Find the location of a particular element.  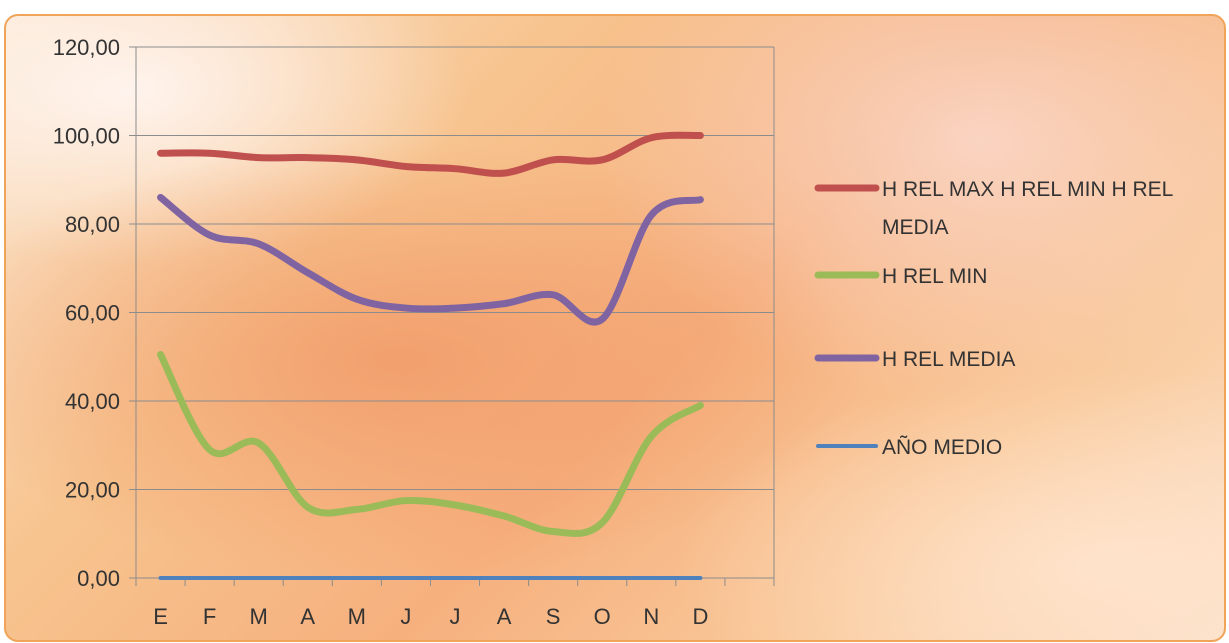

y-tick-label: 40,00 is located at coordinates (92, 401).